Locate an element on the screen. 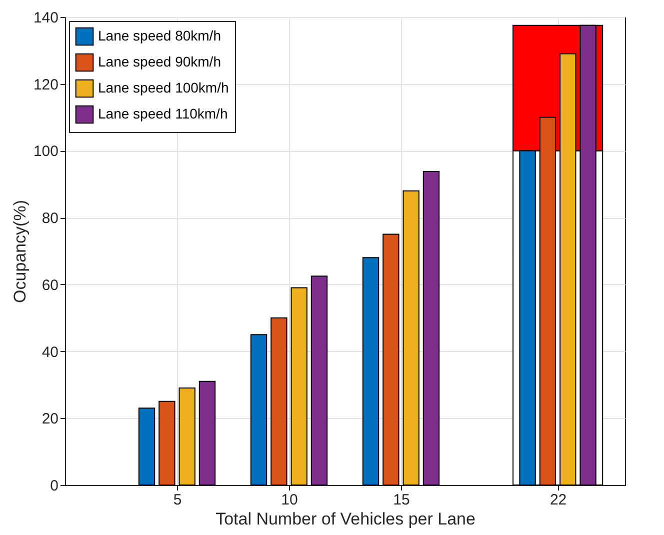  legend-label: Lane speed 110km/h is located at coordinates (163, 114).